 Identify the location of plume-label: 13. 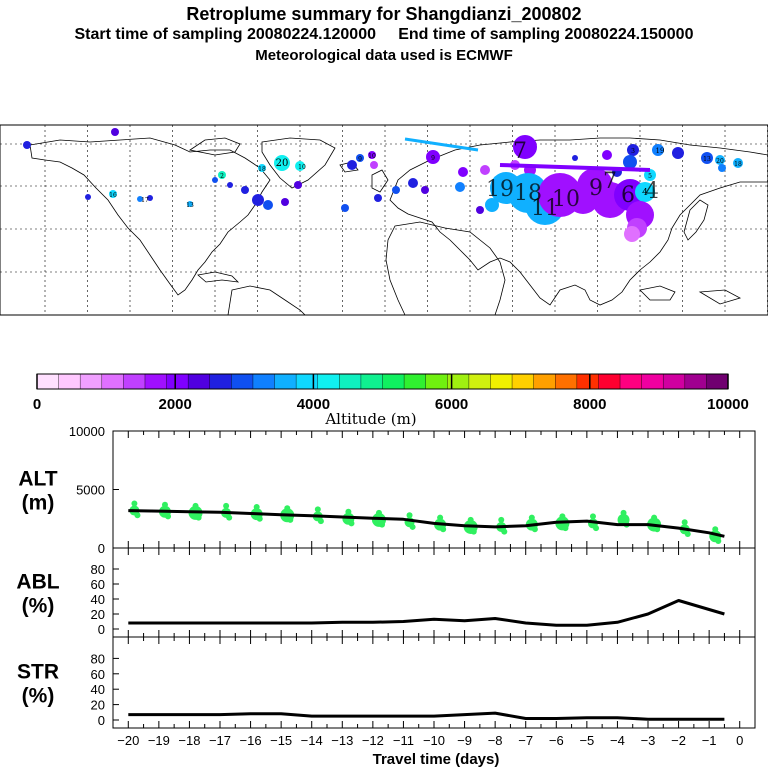
(707, 159).